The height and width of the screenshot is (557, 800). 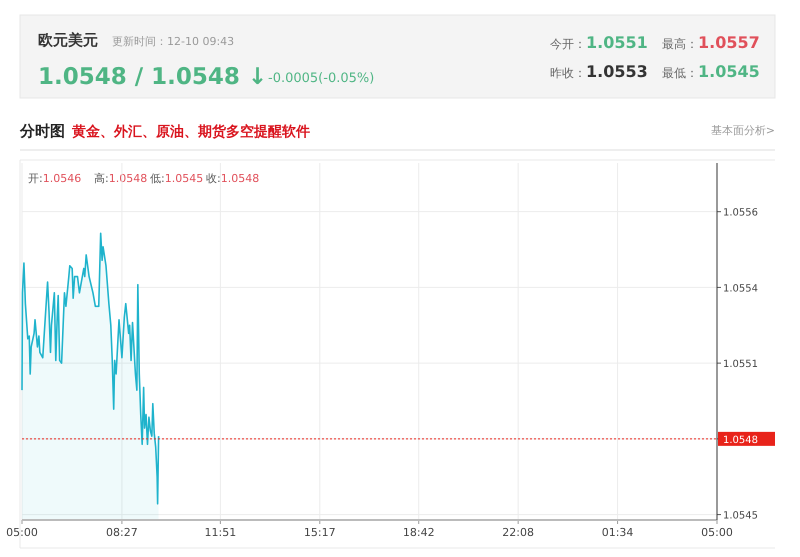 I want to click on annotation: 最高：1.0557, so click(x=711, y=42).